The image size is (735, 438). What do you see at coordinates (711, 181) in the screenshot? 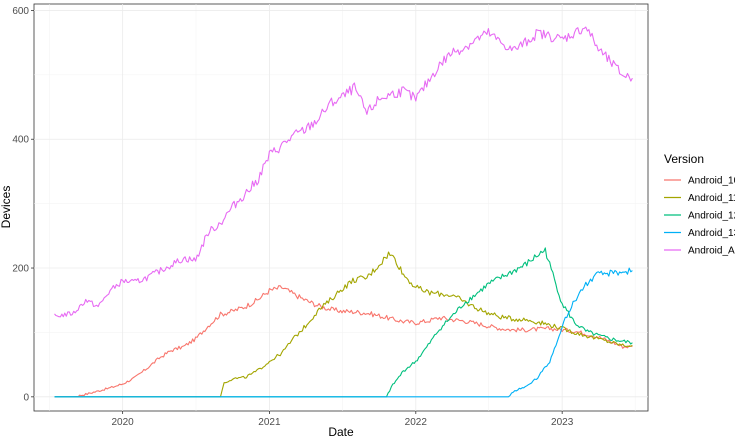
I see `legend-label: Android_10` at bounding box center [711, 181].